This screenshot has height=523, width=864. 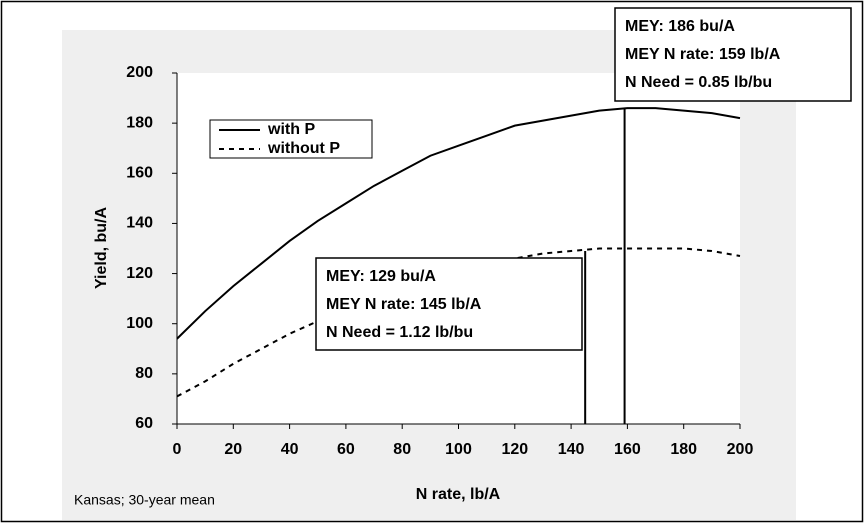 What do you see at coordinates (571, 449) in the screenshot?
I see `x-tick-label: 140` at bounding box center [571, 449].